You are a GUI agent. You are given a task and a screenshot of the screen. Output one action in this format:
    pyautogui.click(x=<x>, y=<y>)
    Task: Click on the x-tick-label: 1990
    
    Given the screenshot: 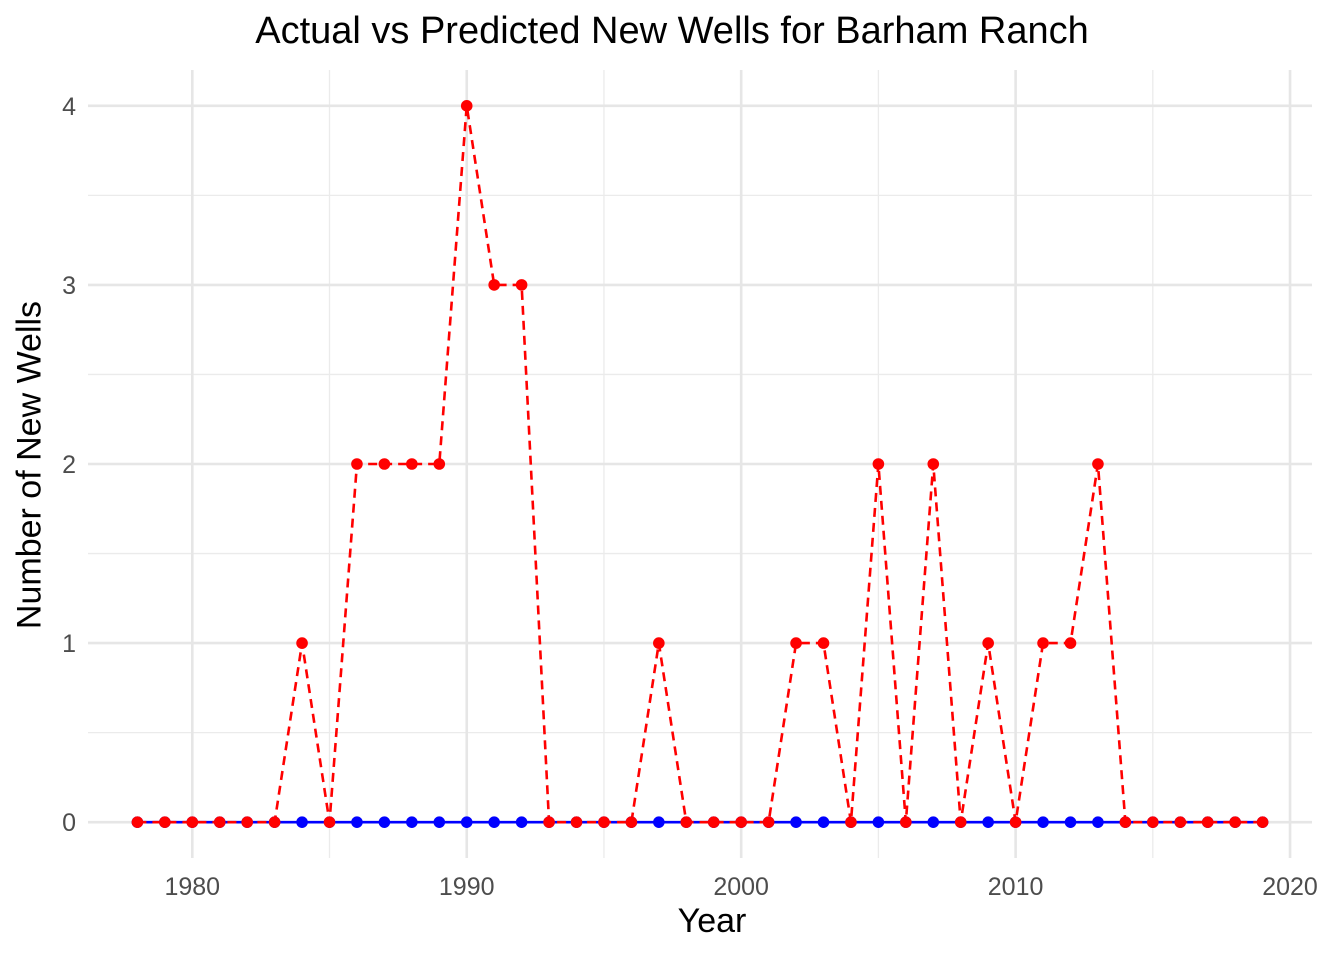 What is the action you would take?
    pyautogui.click(x=467, y=887)
    